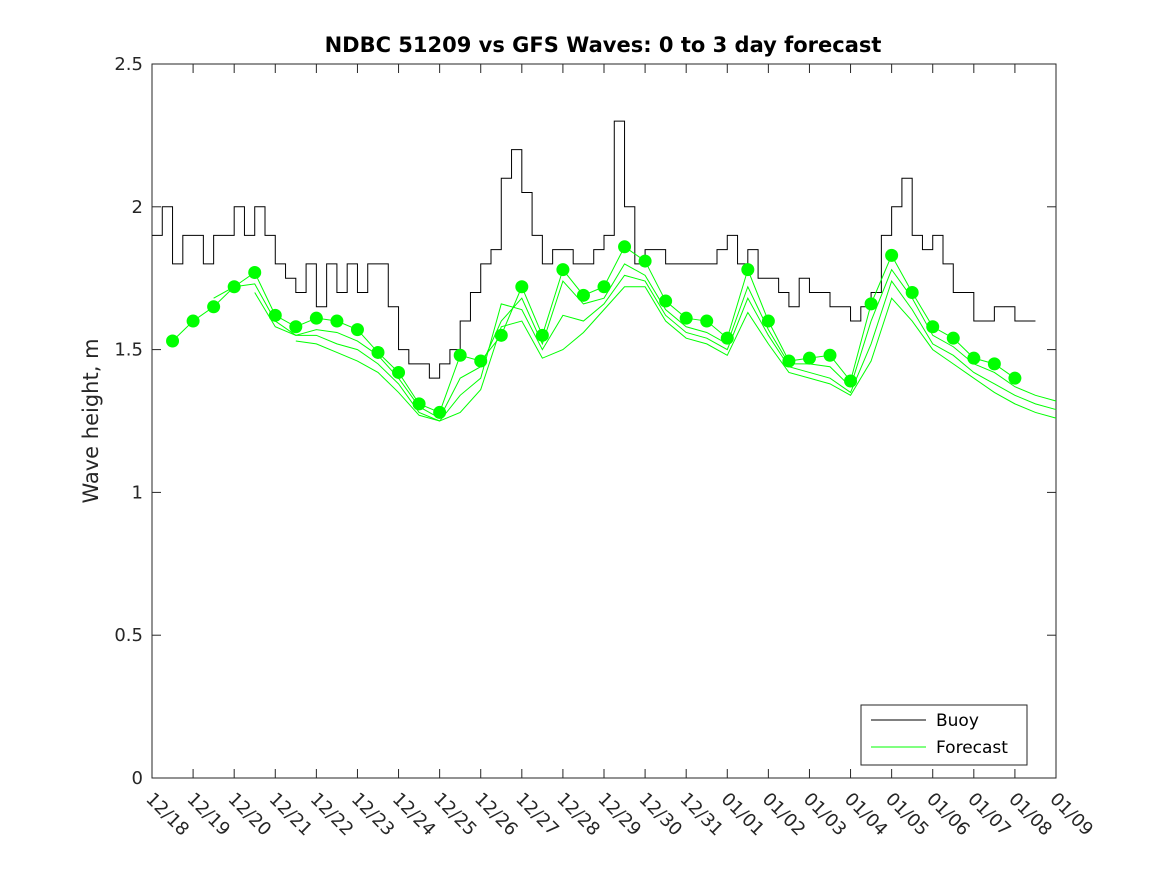  What do you see at coordinates (137, 492) in the screenshot?
I see `y-tick-label: 1` at bounding box center [137, 492].